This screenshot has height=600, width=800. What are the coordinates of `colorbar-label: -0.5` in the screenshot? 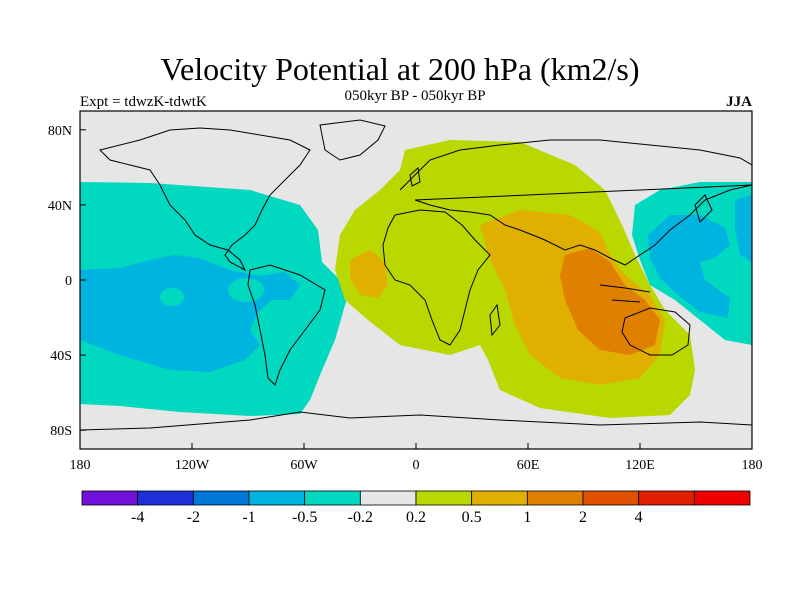 It's located at (304, 517).